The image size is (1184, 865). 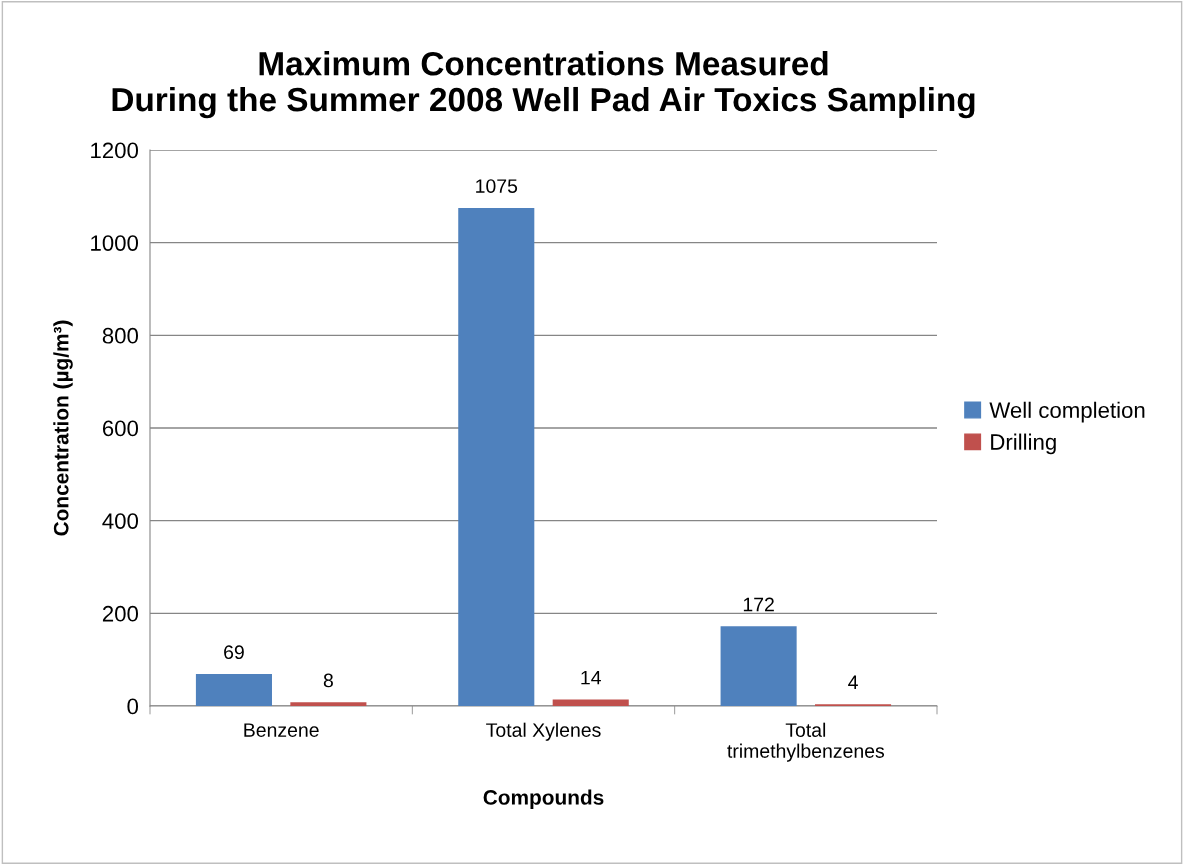 I want to click on y-tick-label: 800, so click(x=120, y=335).